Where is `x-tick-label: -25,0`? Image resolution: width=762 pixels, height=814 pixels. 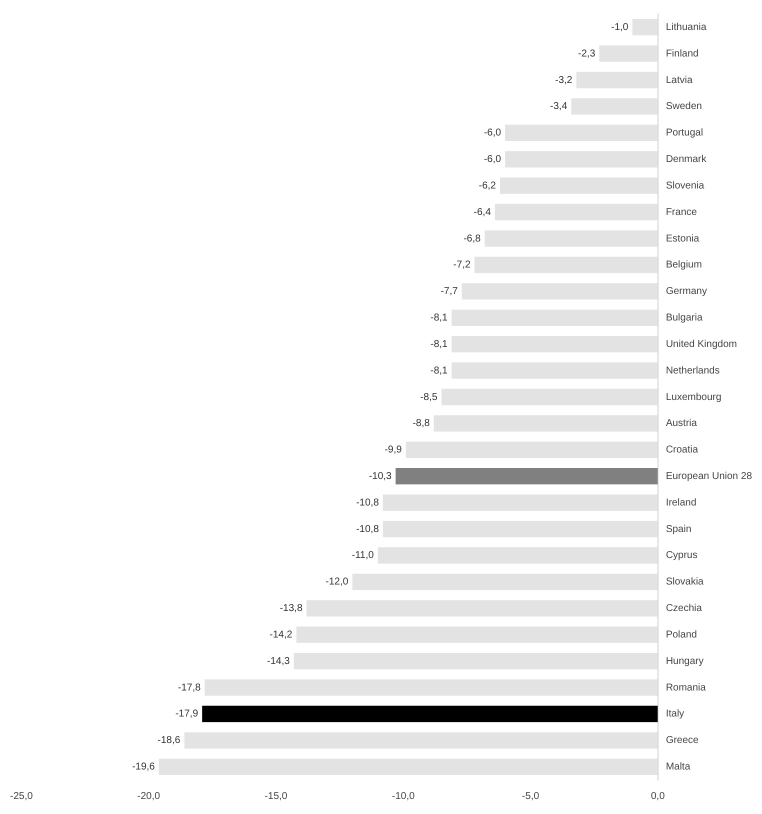
x-tick-label: -25,0 is located at coordinates (22, 796).